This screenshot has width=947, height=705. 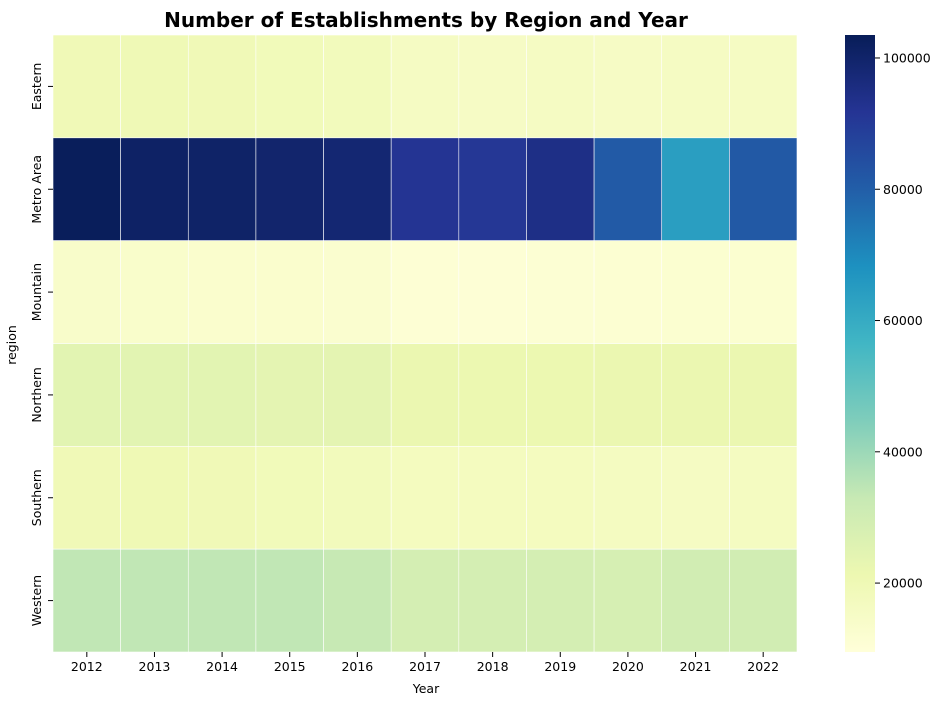 I want to click on x-tick-label: 2014, so click(x=222, y=666).